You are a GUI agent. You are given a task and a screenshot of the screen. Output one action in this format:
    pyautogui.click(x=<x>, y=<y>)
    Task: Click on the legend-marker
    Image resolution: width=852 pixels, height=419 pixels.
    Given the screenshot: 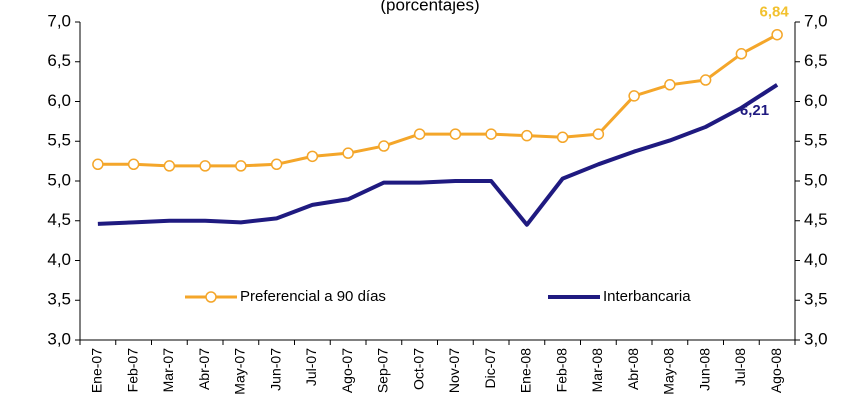 What is the action you would take?
    pyautogui.click(x=211, y=297)
    